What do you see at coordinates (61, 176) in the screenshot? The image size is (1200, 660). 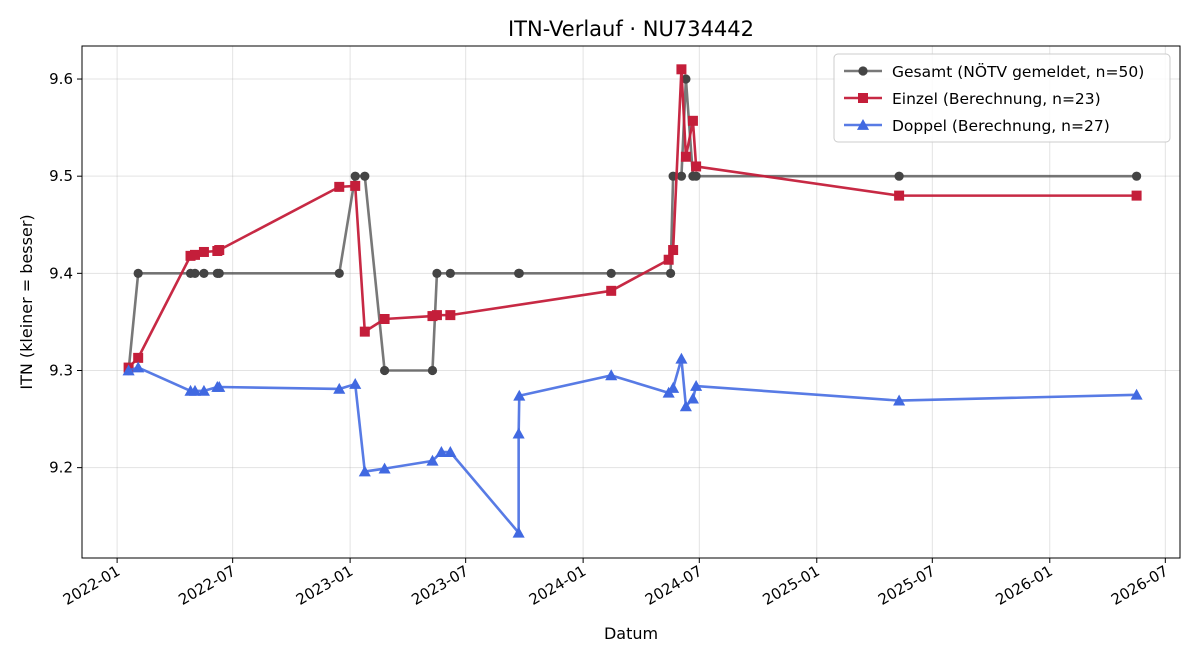 I see `y-tick-label: 9.5` at bounding box center [61, 176].